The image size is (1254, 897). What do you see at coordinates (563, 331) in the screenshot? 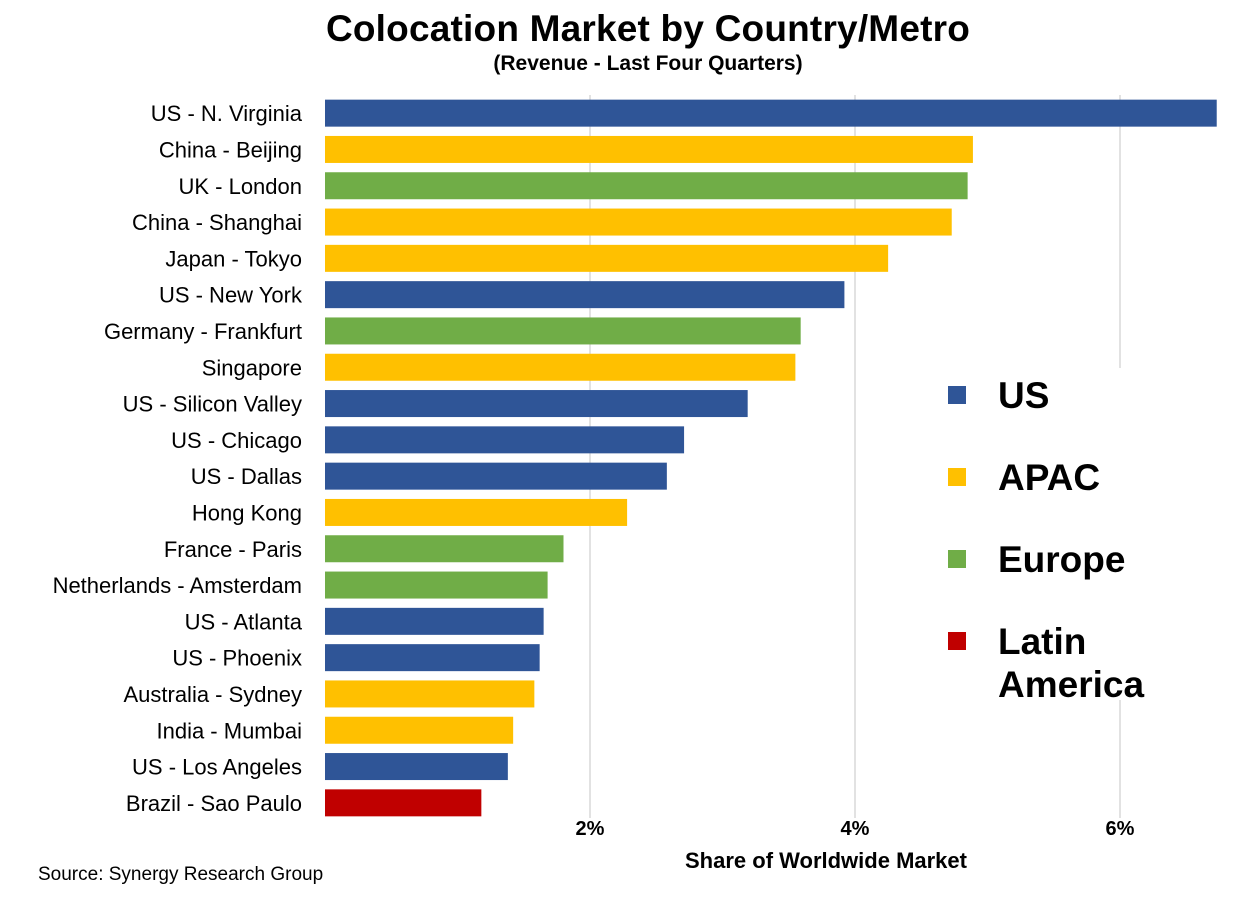
I see `bar-germany-frankfurt` at bounding box center [563, 331].